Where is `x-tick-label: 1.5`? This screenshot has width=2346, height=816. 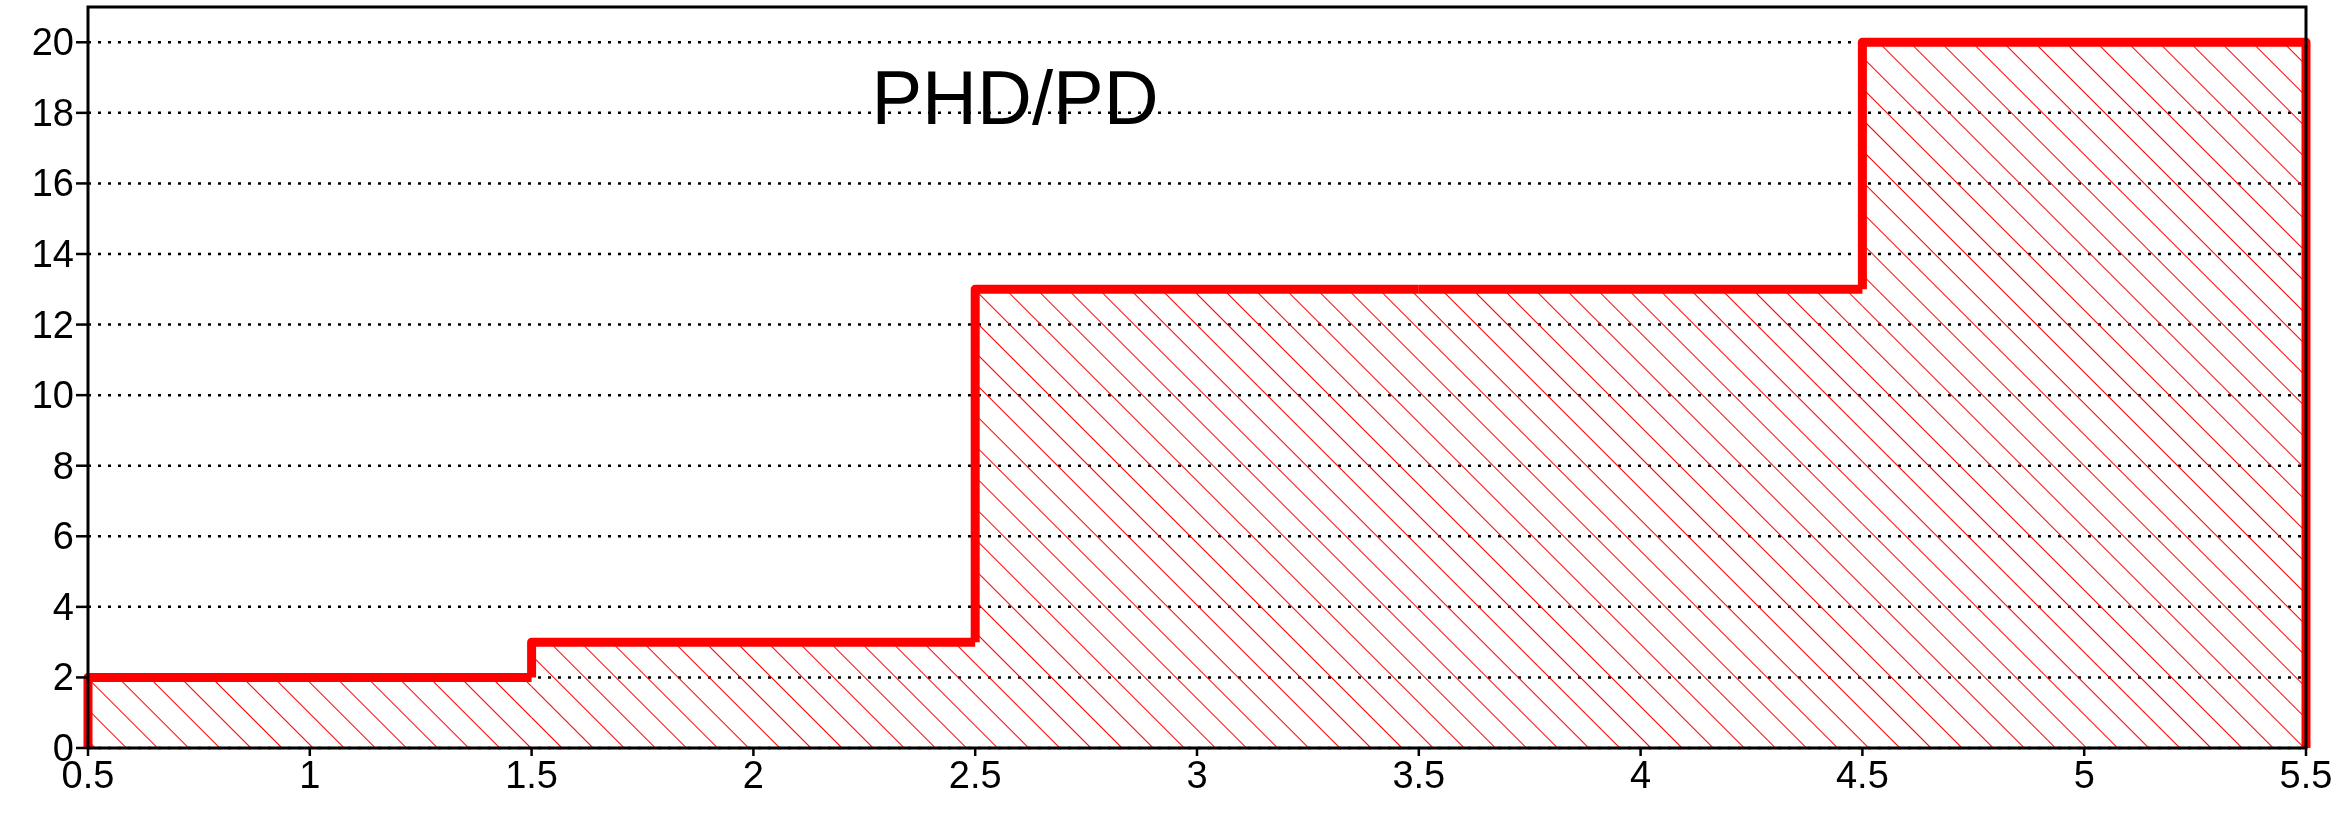
x-tick-label: 1.5 is located at coordinates (532, 775).